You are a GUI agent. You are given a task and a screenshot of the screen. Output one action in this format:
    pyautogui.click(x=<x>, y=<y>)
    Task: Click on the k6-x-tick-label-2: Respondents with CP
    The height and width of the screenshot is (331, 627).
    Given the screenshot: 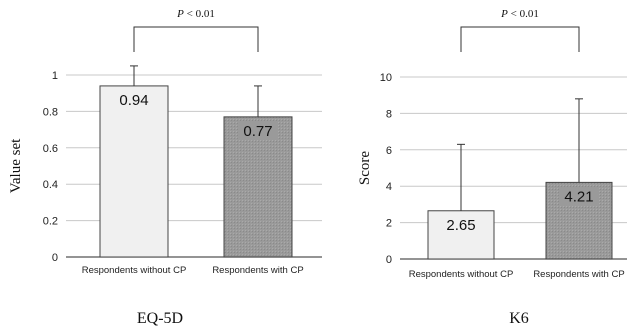 What is the action you would take?
    pyautogui.click(x=578, y=274)
    